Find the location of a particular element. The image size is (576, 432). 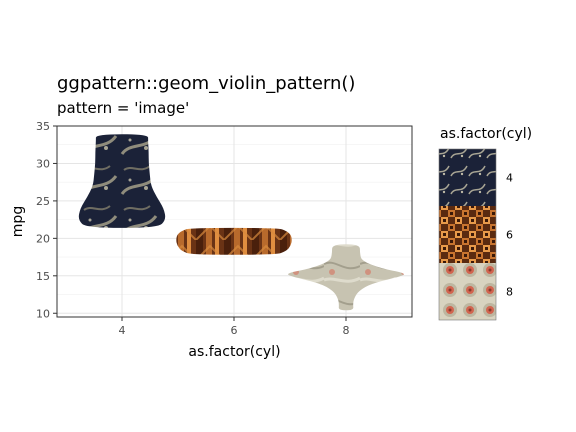

y-tick-label: 35 is located at coordinates (43, 126).